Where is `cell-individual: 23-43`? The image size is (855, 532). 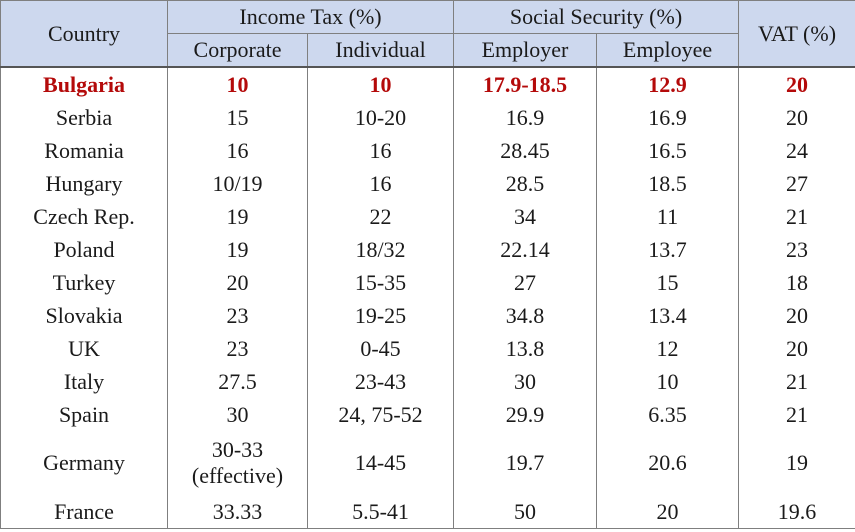
cell-individual: 23-43 is located at coordinates (380, 381).